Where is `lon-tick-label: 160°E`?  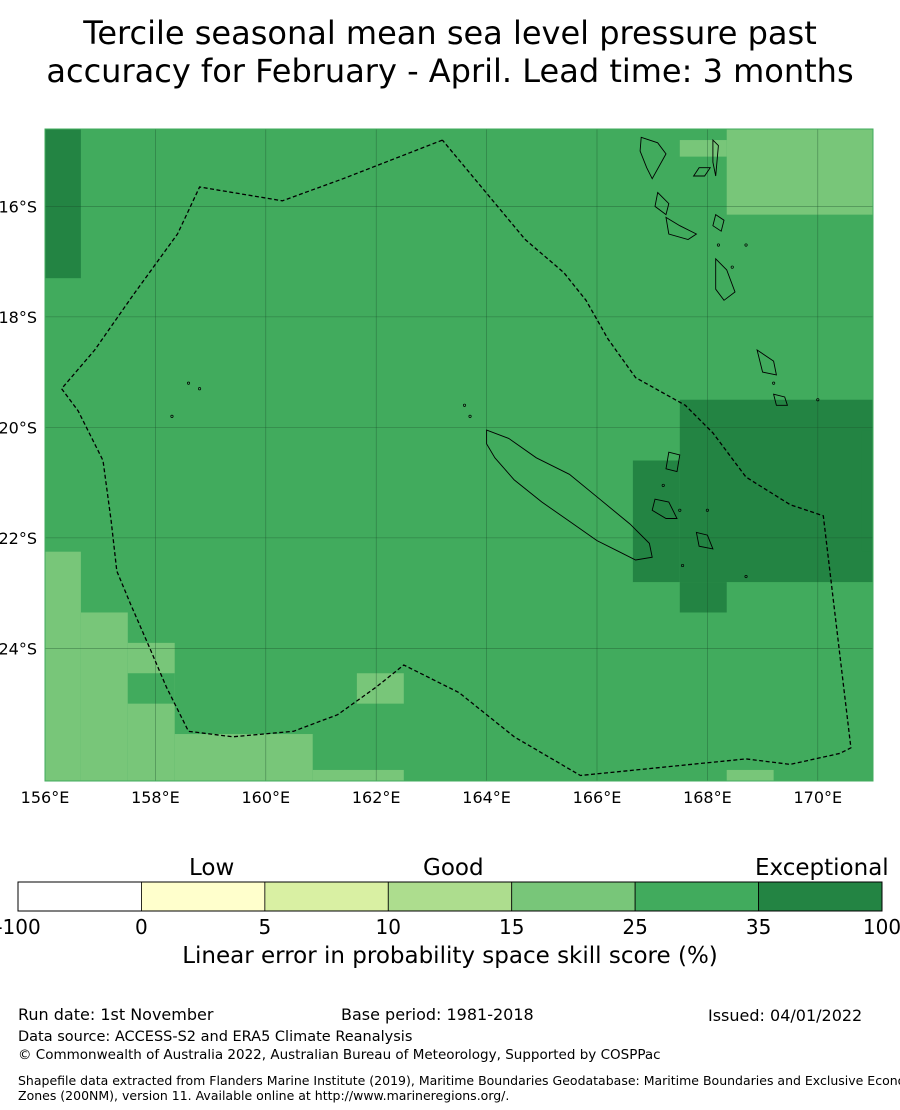 lon-tick-label: 160°E is located at coordinates (265, 797).